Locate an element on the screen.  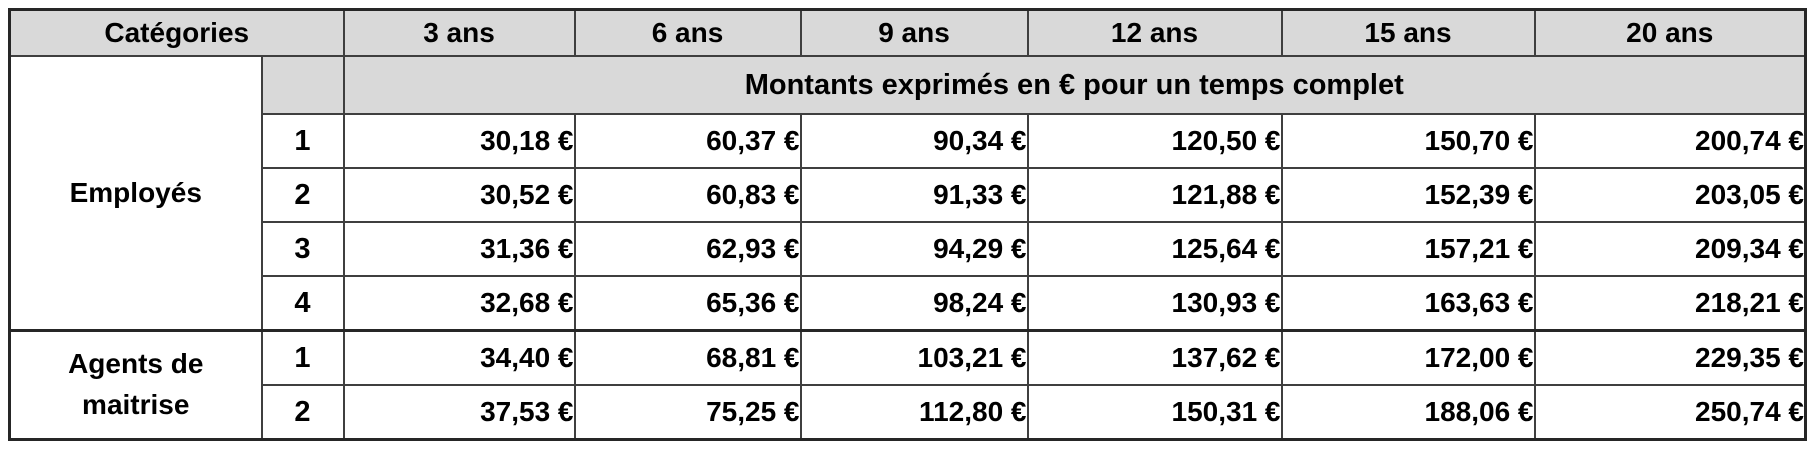
value-cell: 150,70 € is located at coordinates (1408, 141).